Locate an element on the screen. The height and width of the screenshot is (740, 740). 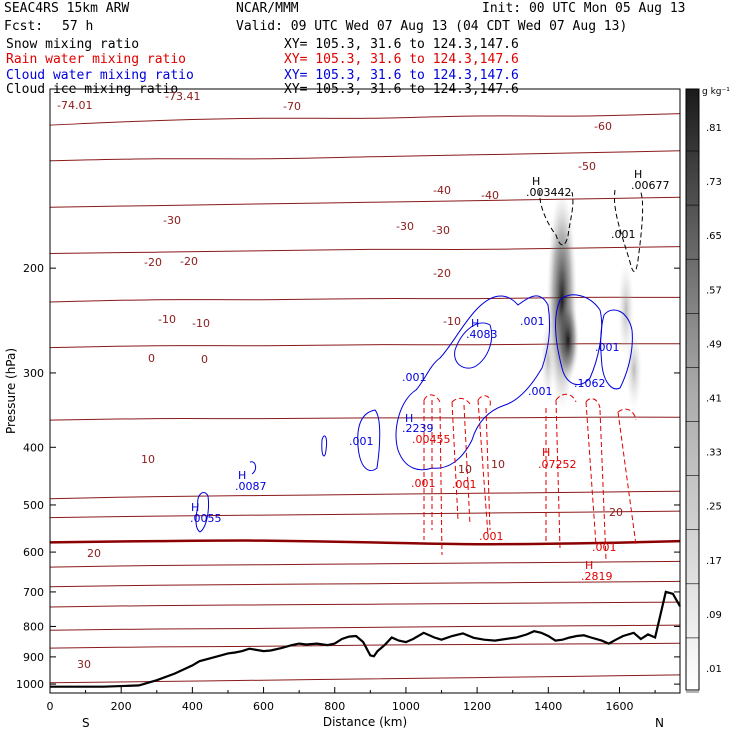
terrain-line is located at coordinates (365, 639).